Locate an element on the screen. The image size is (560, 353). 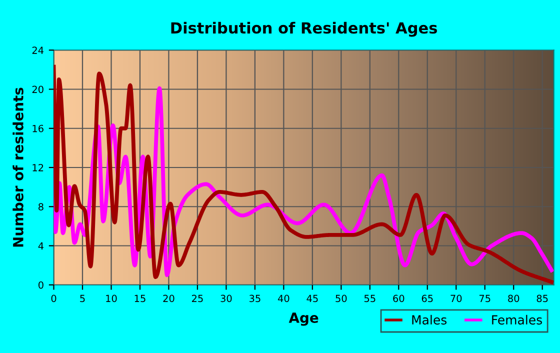
x-axis-title: Age is located at coordinates (303, 319).